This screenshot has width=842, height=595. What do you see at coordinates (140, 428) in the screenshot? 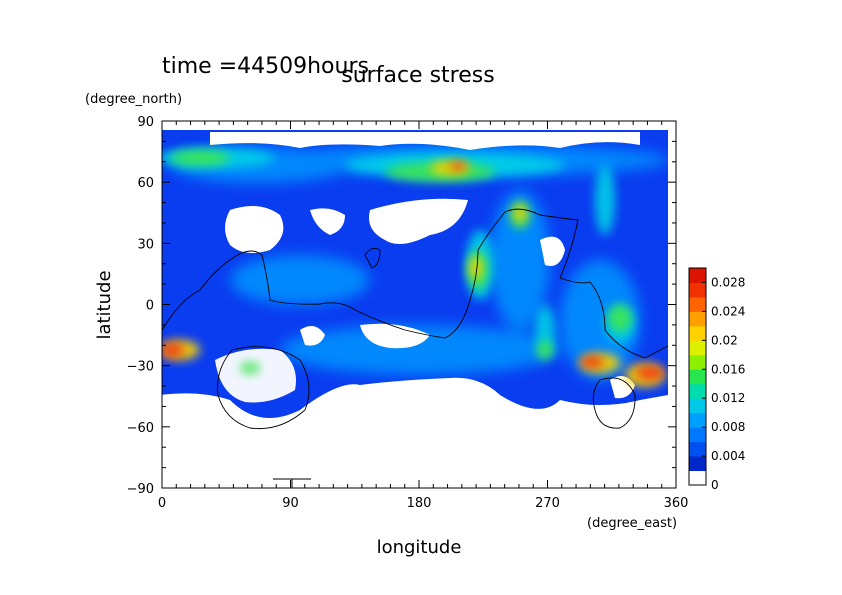
I see `y-tick-label: −60` at bounding box center [140, 428].